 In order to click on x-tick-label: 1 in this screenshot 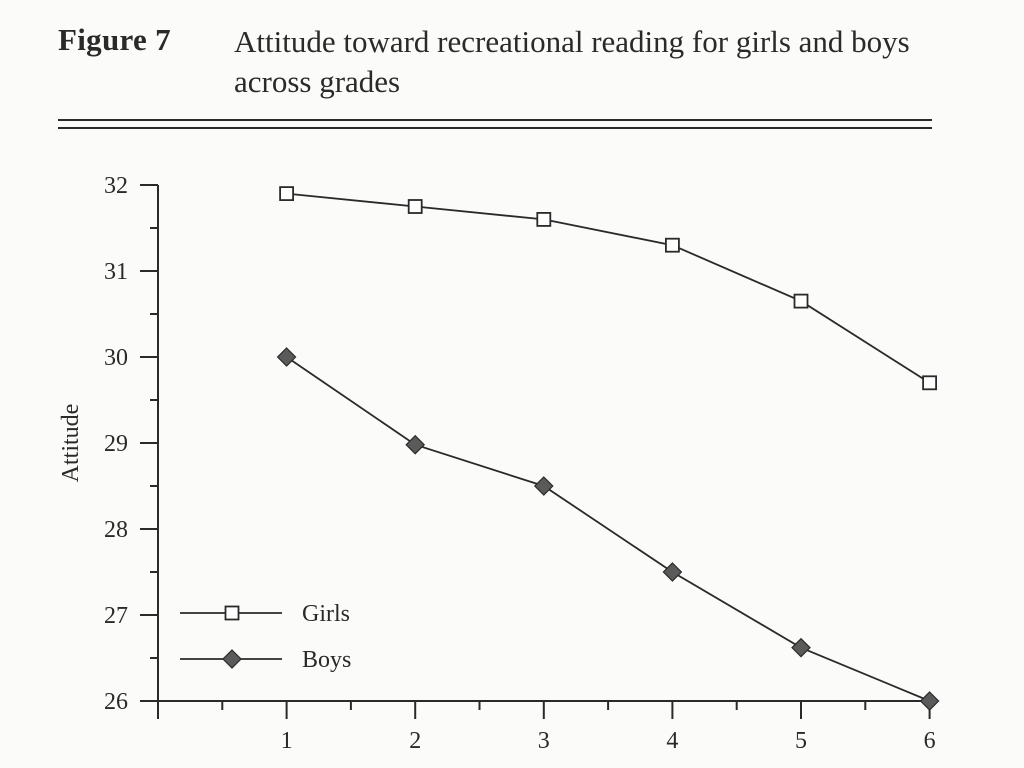, I will do `click(287, 741)`.